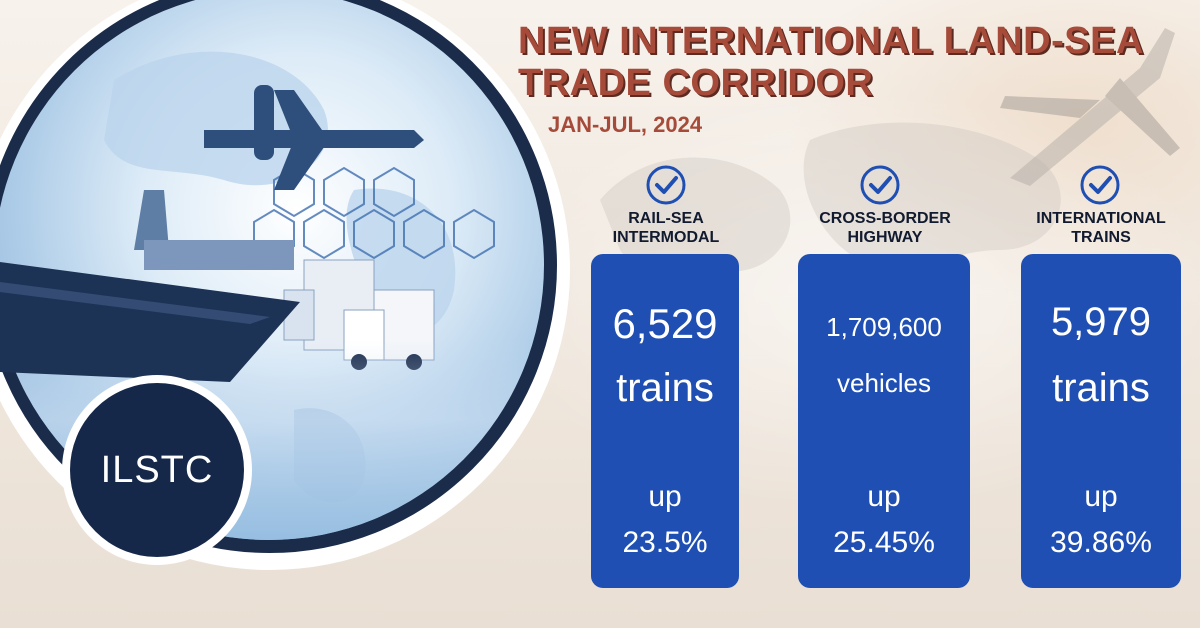  I want to click on label-line: CROSS-BORDER, so click(885, 218).